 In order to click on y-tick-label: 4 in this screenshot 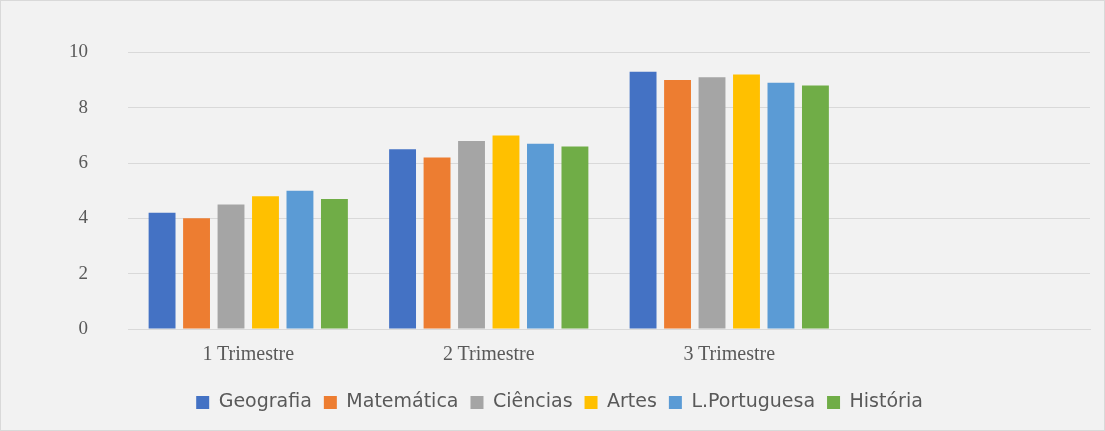, I will do `click(83, 217)`.